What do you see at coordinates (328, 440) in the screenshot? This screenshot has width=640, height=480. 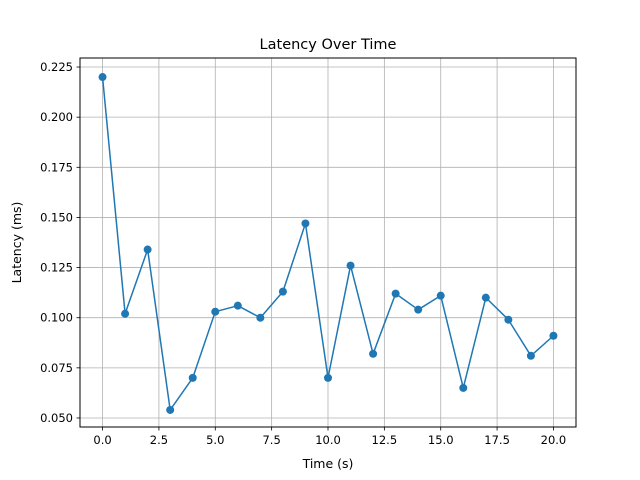 I see `x-tick-label: 10.0` at bounding box center [328, 440].